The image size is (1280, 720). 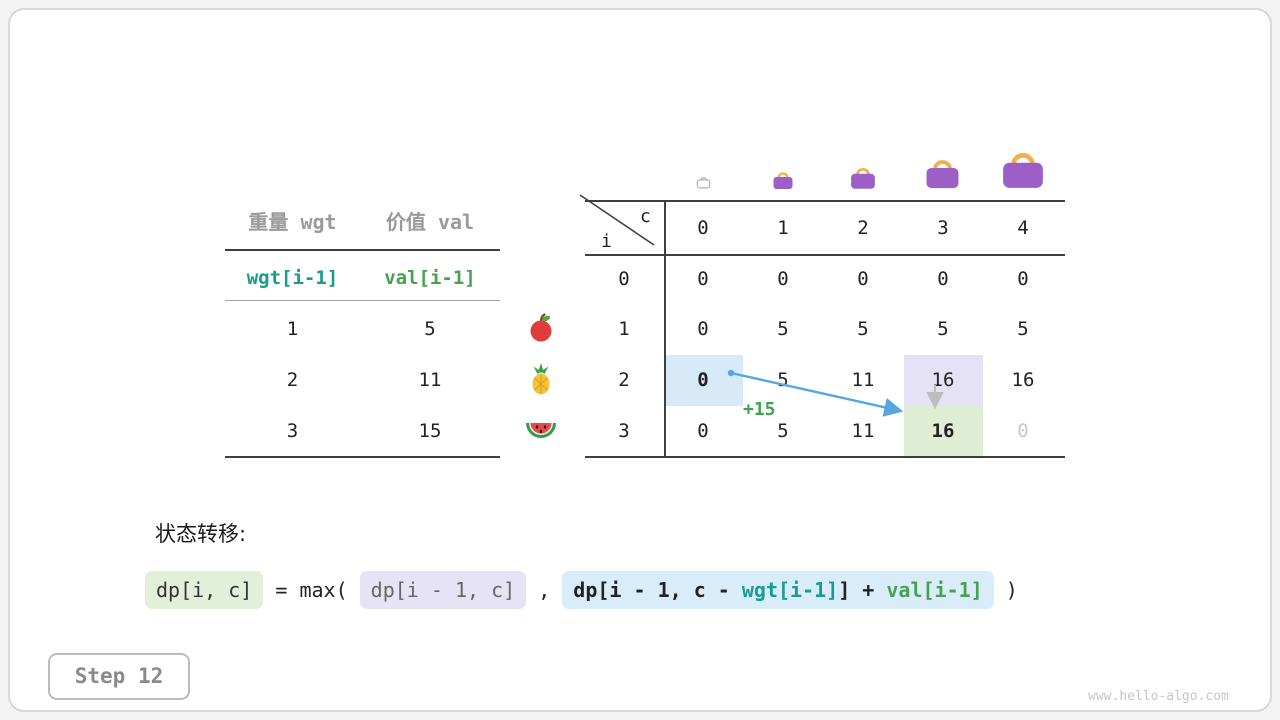 What do you see at coordinates (624, 380) in the screenshot?
I see `dp-row-header: 2` at bounding box center [624, 380].